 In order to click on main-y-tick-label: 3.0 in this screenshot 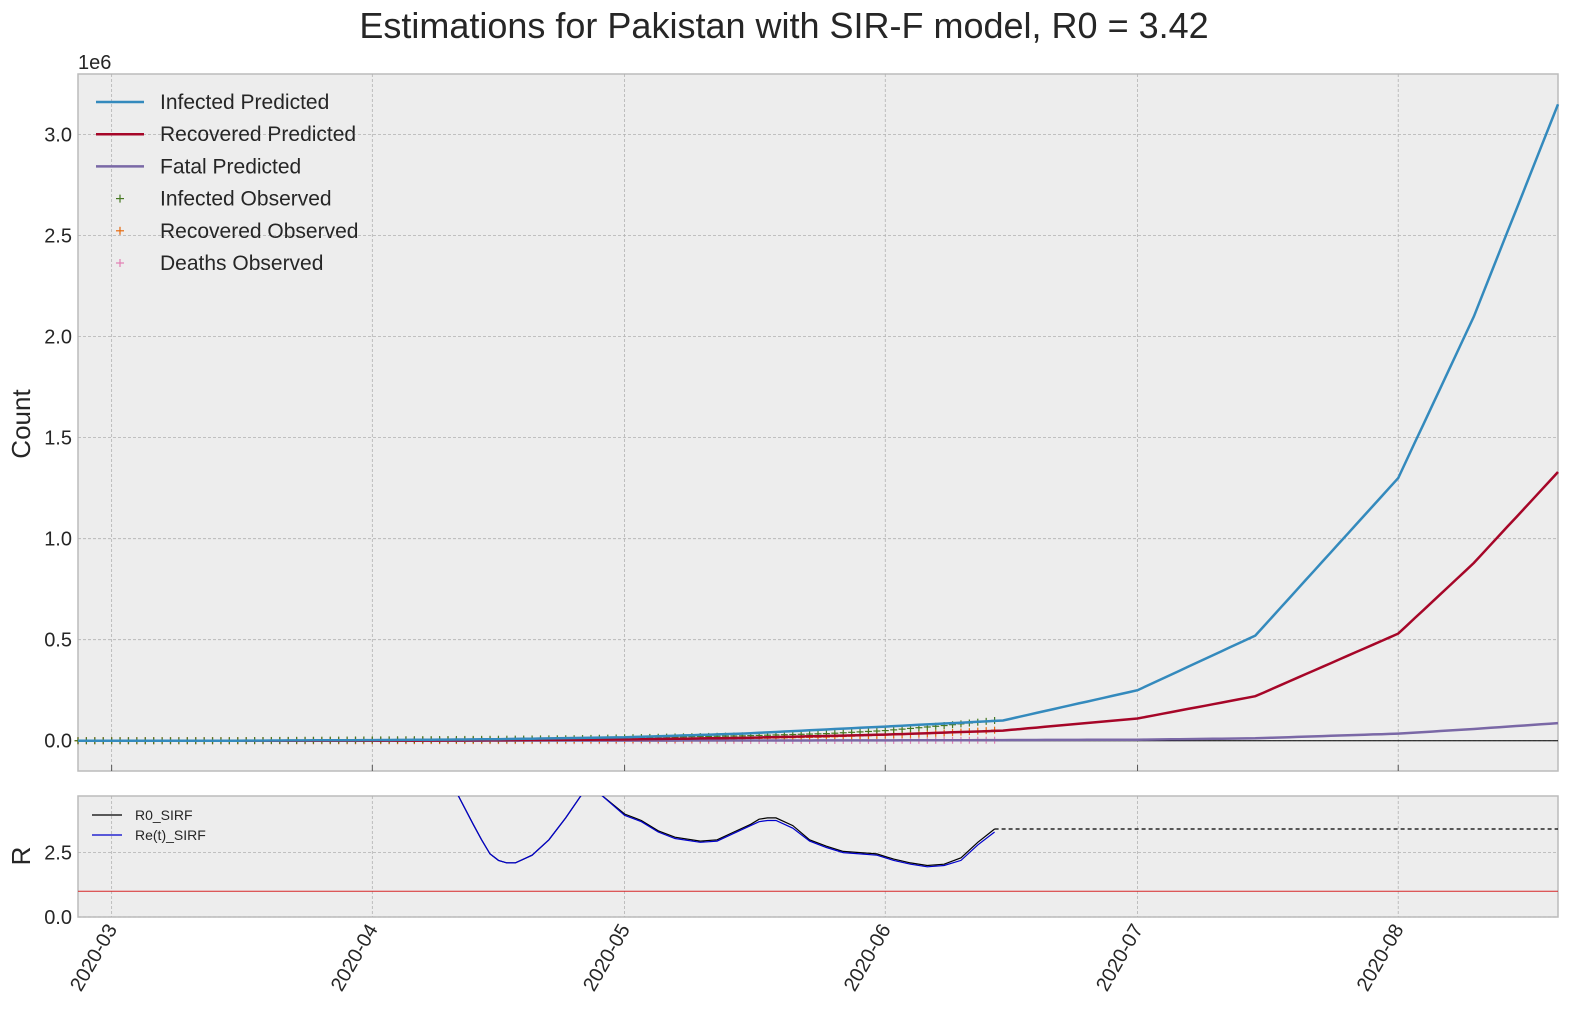, I will do `click(58, 136)`.